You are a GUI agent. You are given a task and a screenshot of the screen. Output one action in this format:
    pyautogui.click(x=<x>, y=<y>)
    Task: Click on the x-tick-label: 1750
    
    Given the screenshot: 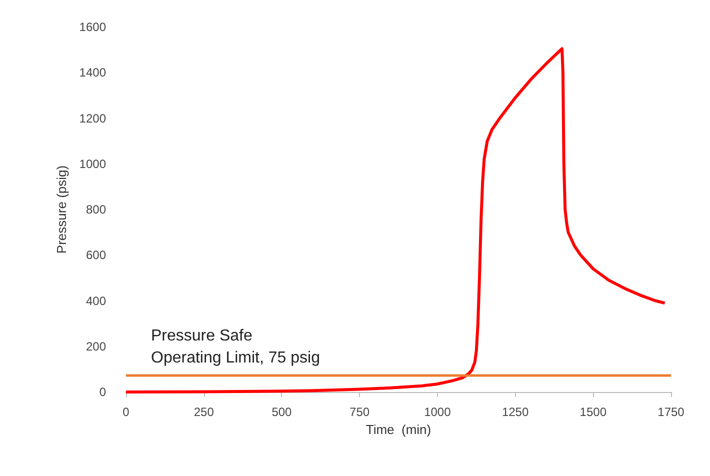 What is the action you would take?
    pyautogui.click(x=671, y=412)
    